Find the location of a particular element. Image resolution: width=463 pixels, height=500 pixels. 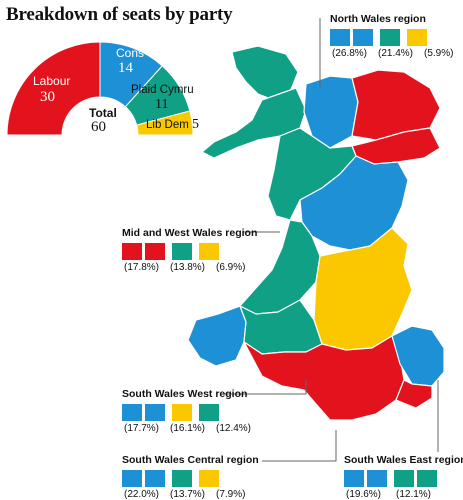

region-pct: (16.1%) is located at coordinates (188, 428).